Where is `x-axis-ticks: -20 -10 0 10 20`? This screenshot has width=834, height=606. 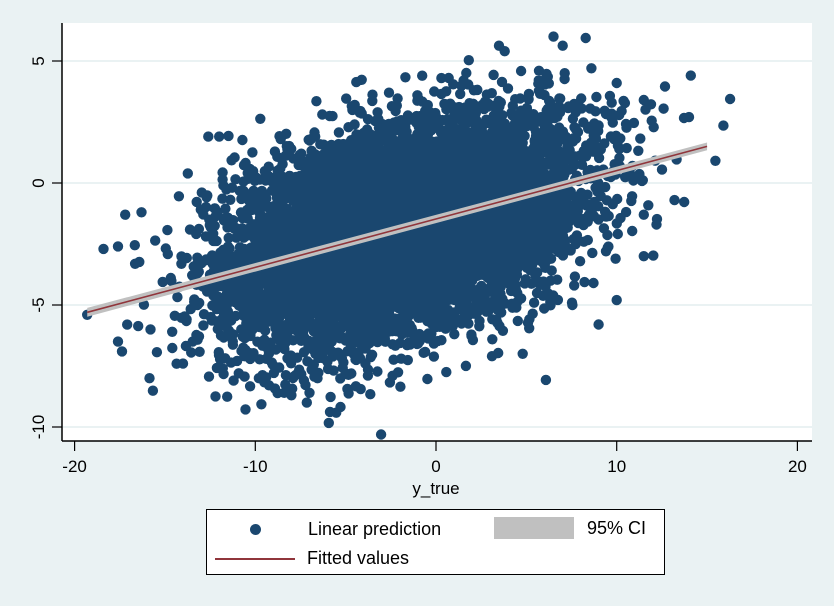
x-axis-ticks: -20 -10 0 10 20 is located at coordinates (434, 458).